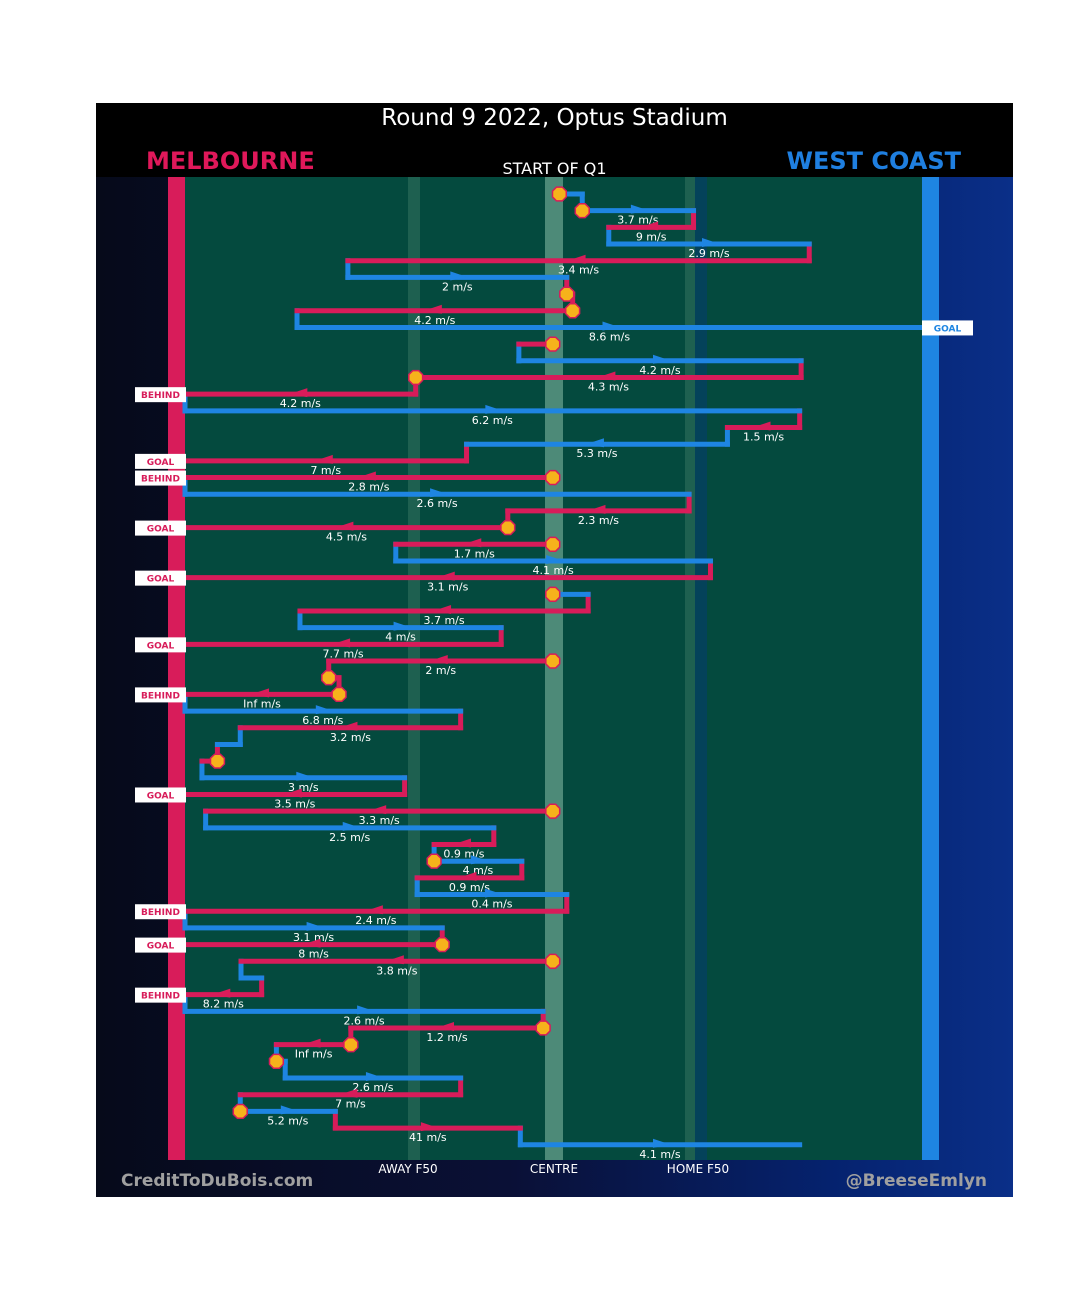 Image resolution: width=1080 pixels, height=1315 pixels. What do you see at coordinates (350, 737) in the screenshot?
I see `speed-label: 3.2 m/s` at bounding box center [350, 737].